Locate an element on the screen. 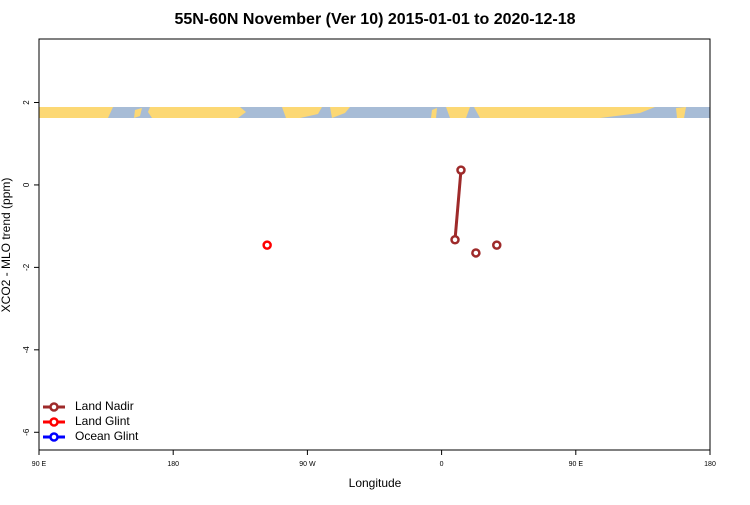 This screenshot has height=505, width=750. ocean-strip is located at coordinates (374, 112).